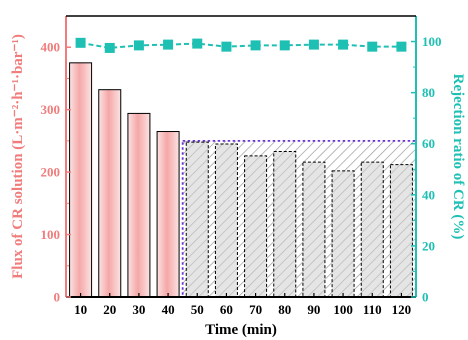 This screenshot has width=468, height=340. What do you see at coordinates (57, 297) in the screenshot?
I see `left-tick-label-0: 0` at bounding box center [57, 297].